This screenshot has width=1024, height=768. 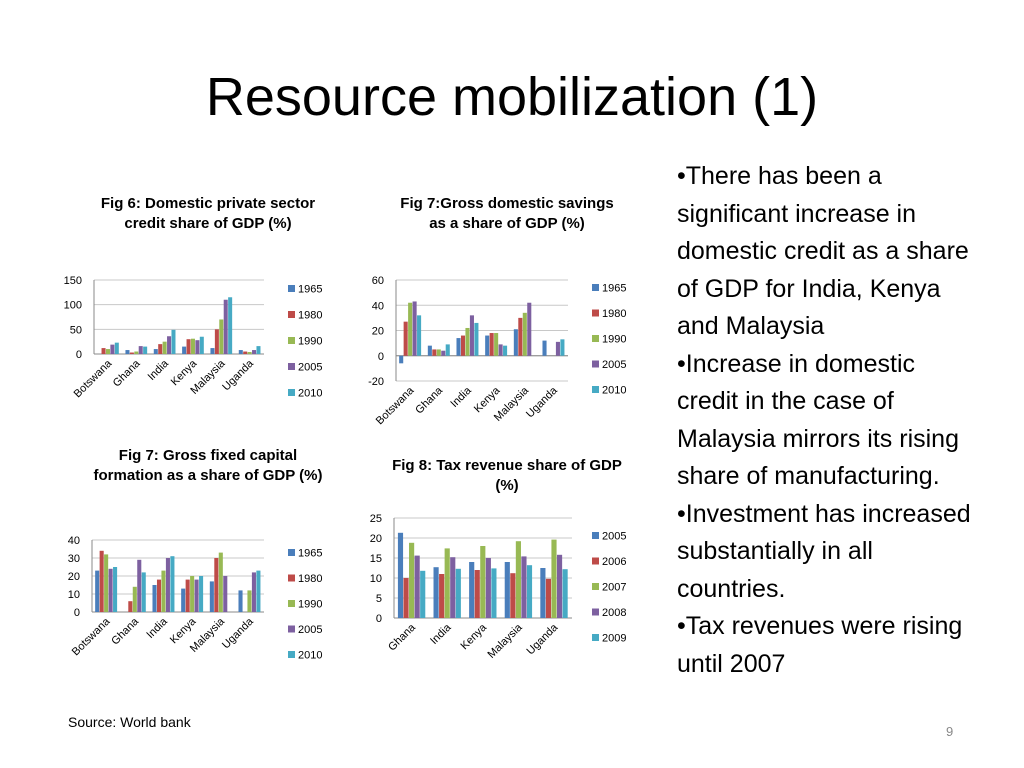 I want to click on slide-title: Resource mobilization (1), so click(x=512, y=97).